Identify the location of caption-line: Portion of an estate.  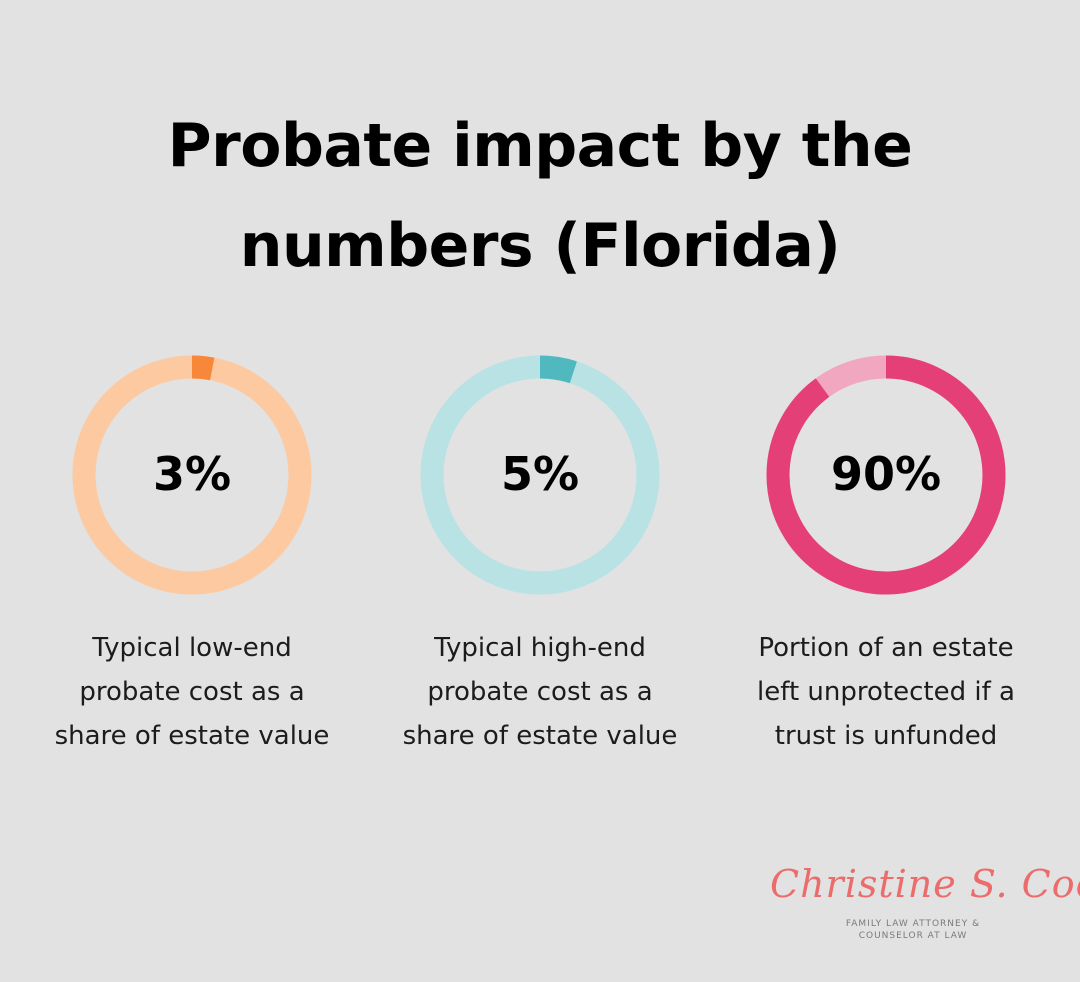
(886, 648).